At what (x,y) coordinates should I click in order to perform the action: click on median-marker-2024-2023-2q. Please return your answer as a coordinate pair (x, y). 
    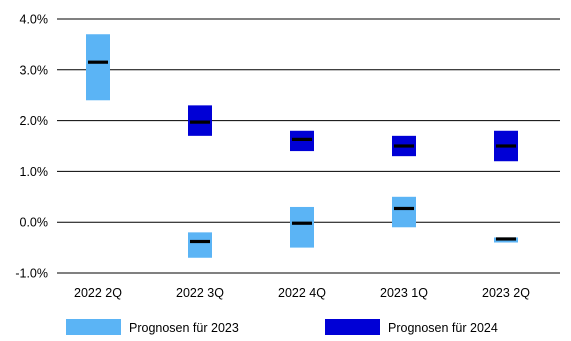
    Looking at the image, I should click on (506, 145).